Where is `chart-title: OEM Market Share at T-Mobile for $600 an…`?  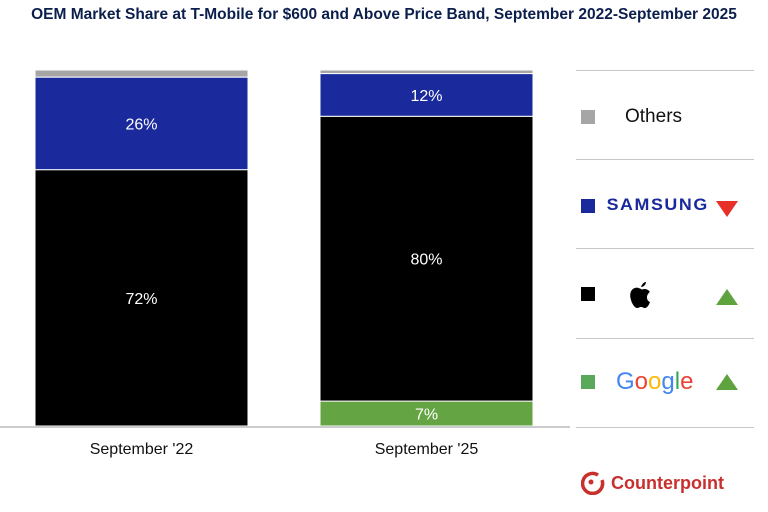
chart-title: OEM Market Share at T-Mobile for $600 an… is located at coordinates (384, 14).